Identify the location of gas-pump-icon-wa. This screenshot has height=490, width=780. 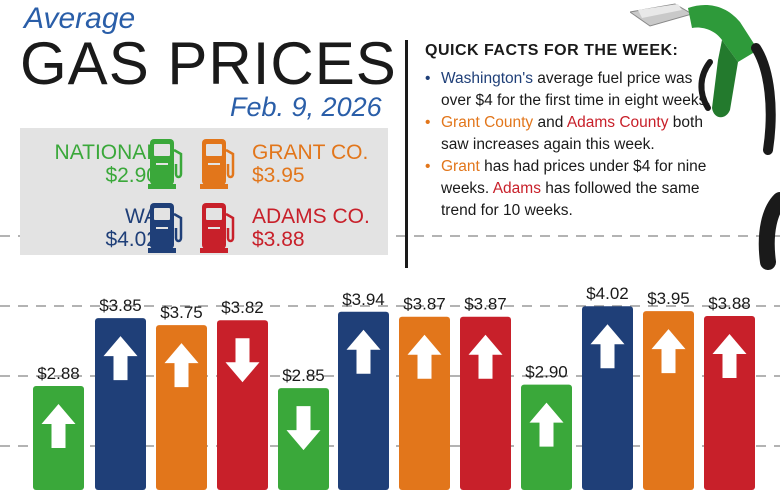
(165, 228).